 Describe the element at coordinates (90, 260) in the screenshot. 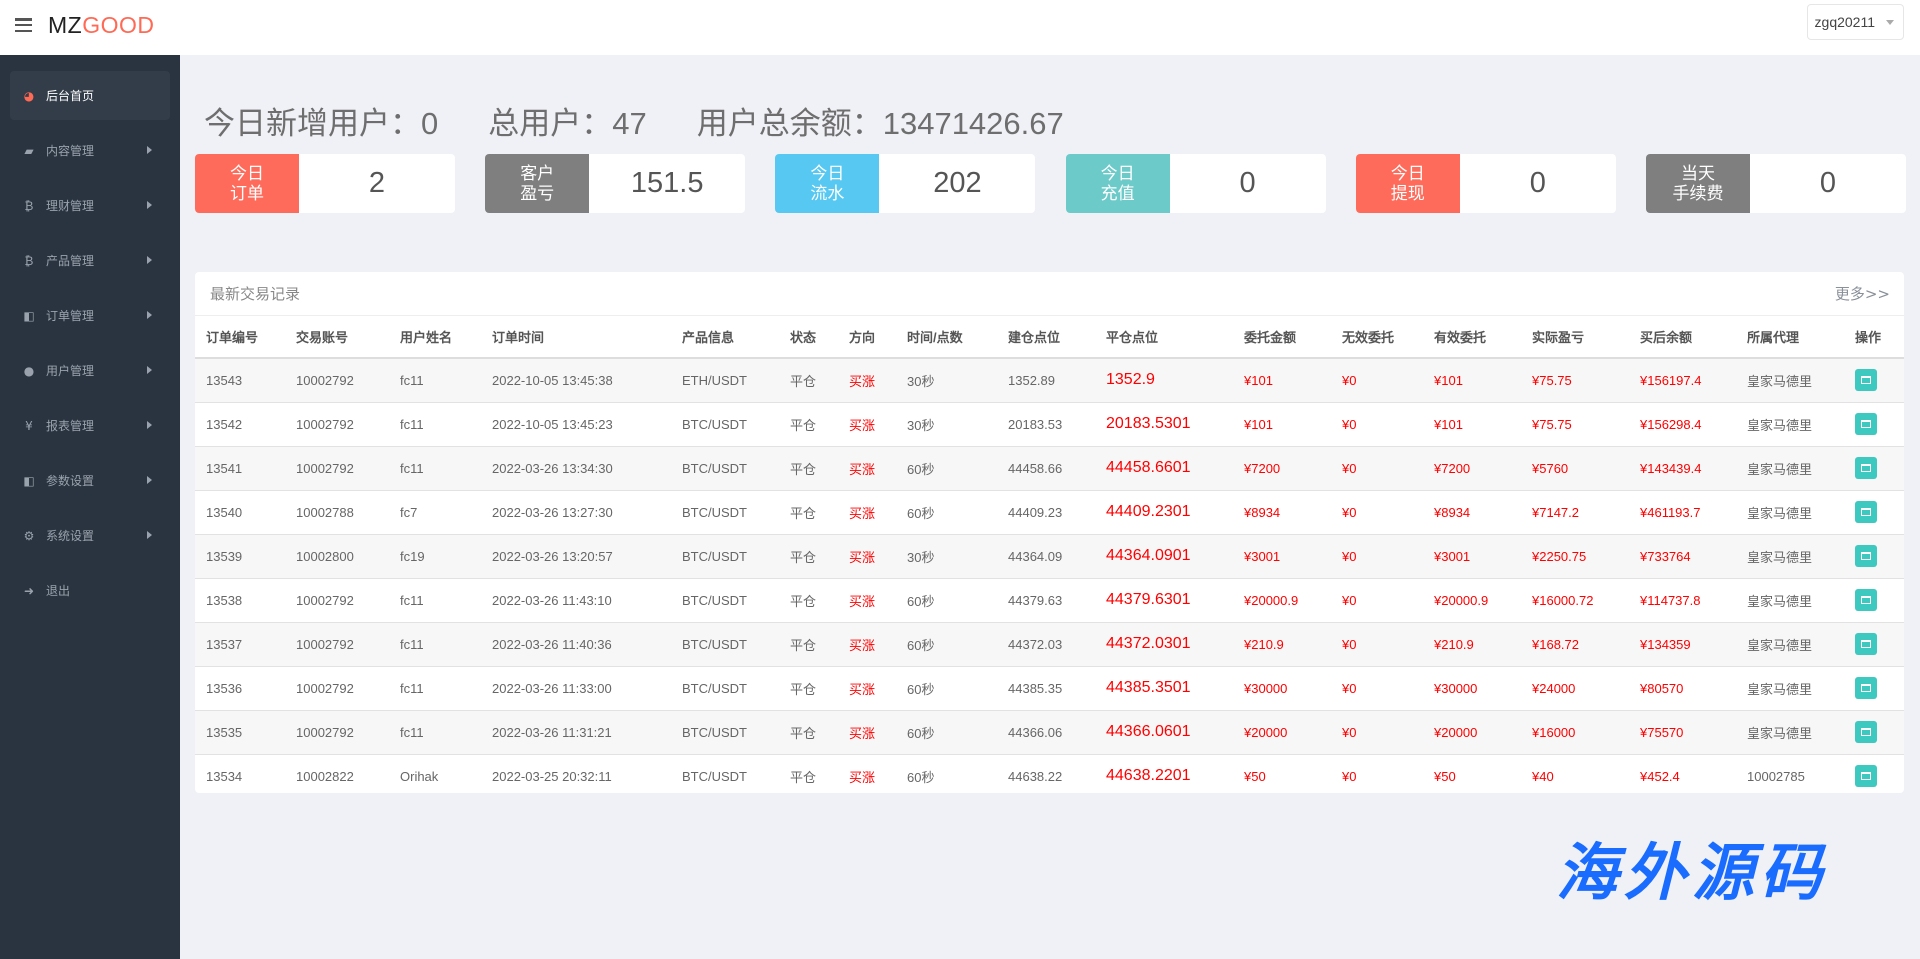

I see `sidebar-item-3: ₿ 产品管理` at that location.